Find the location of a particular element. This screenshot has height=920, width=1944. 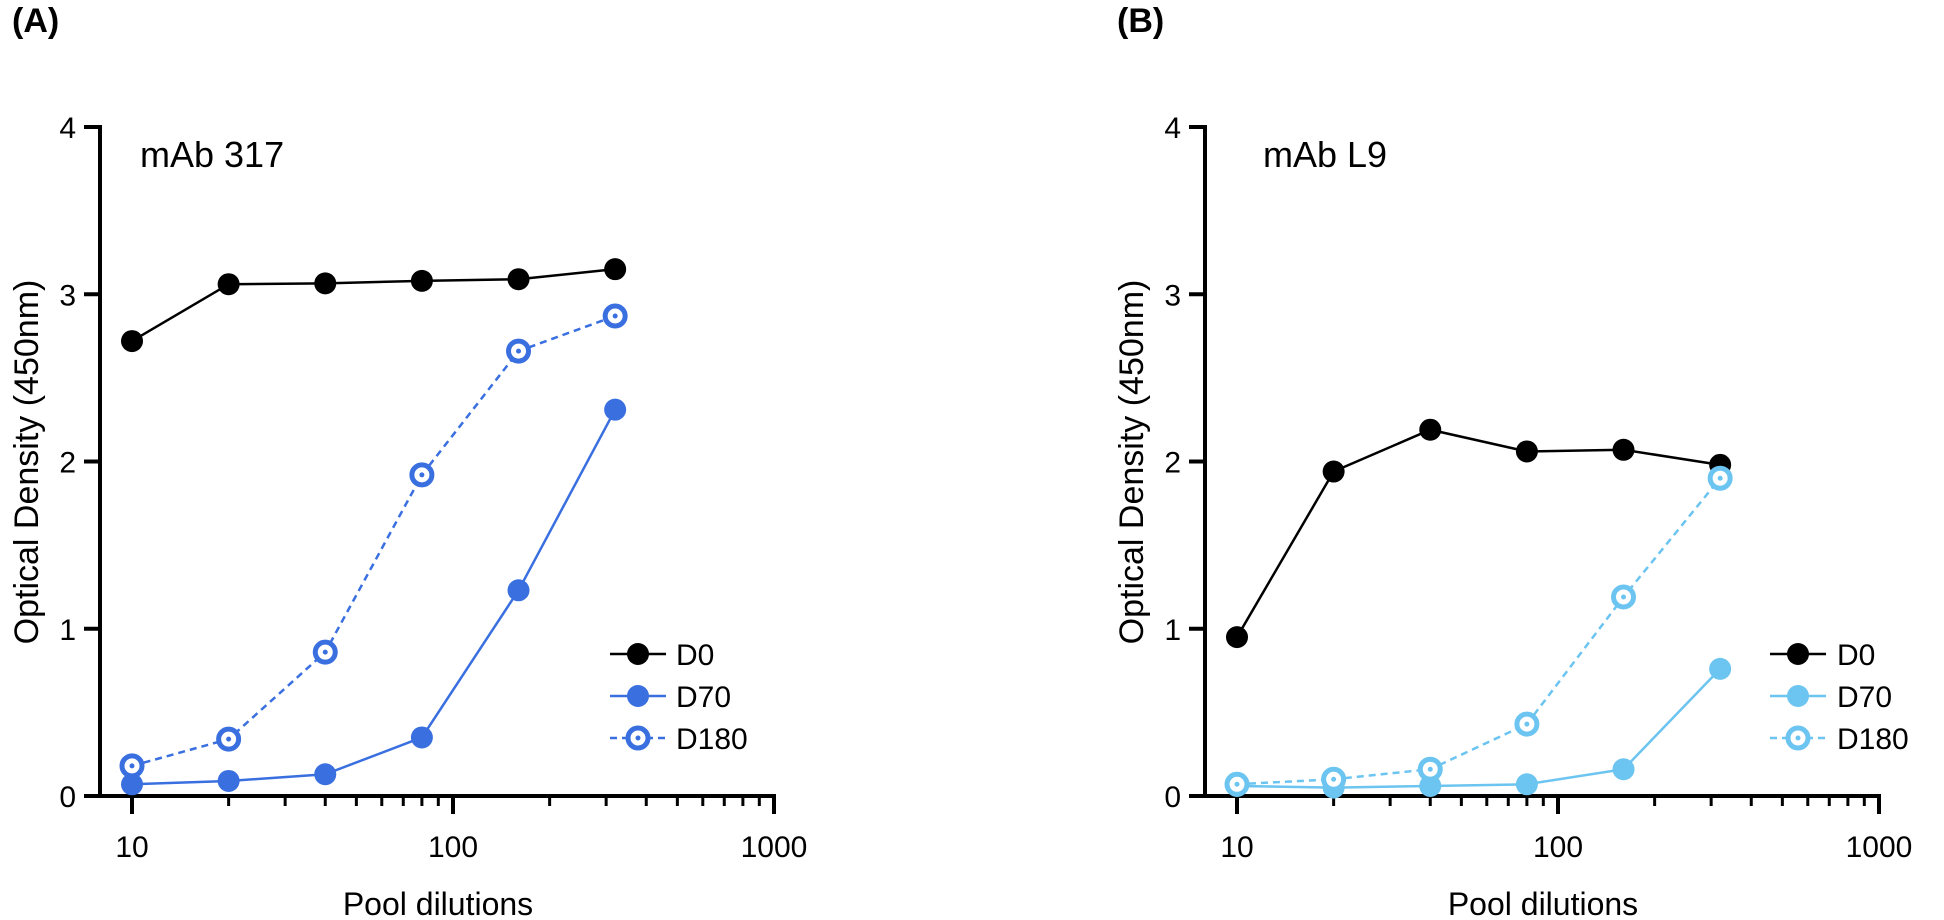

chart-title: mAb 317 is located at coordinates (212, 154).